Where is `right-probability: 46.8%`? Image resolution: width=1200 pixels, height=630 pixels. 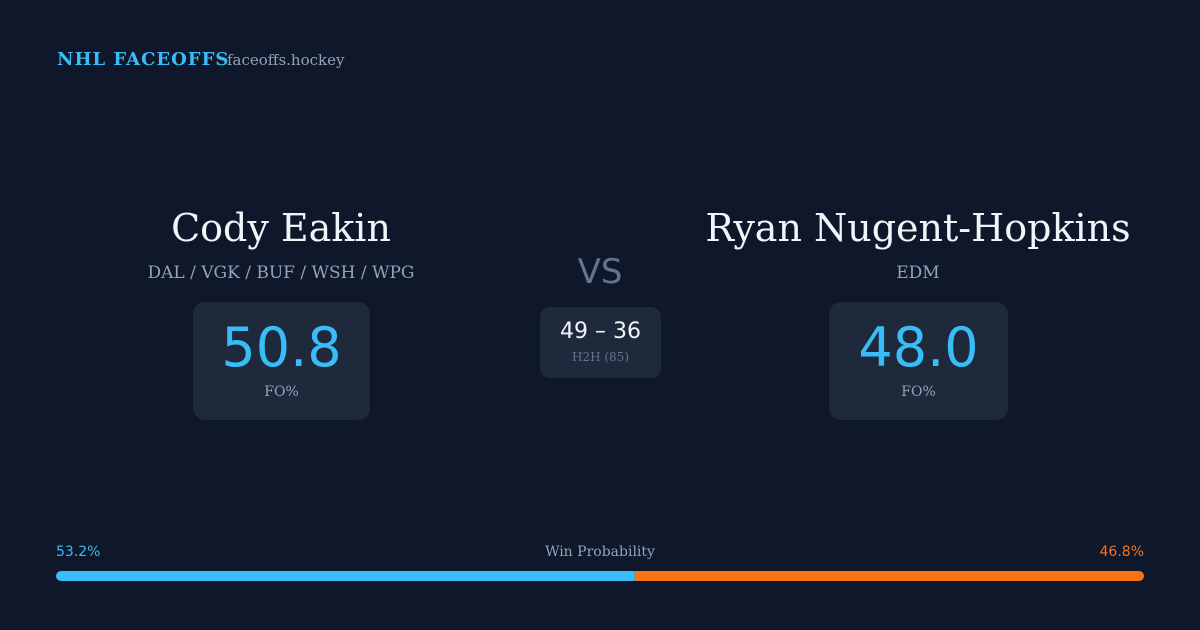 right-probability: 46.8% is located at coordinates (1121, 552).